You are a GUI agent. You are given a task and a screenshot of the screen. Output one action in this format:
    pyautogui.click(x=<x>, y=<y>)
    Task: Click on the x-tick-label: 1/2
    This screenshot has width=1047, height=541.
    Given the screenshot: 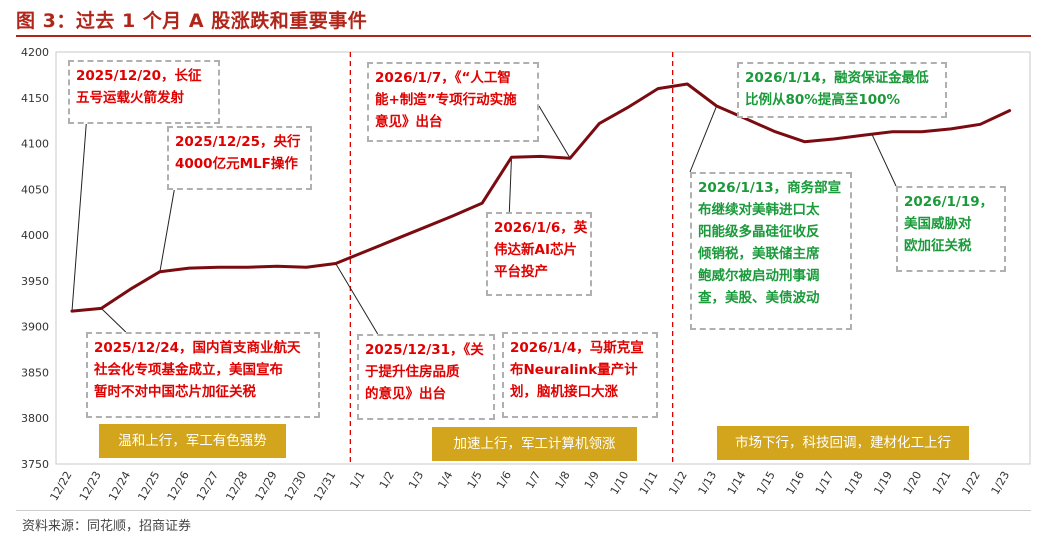 What is the action you would take?
    pyautogui.click(x=387, y=480)
    